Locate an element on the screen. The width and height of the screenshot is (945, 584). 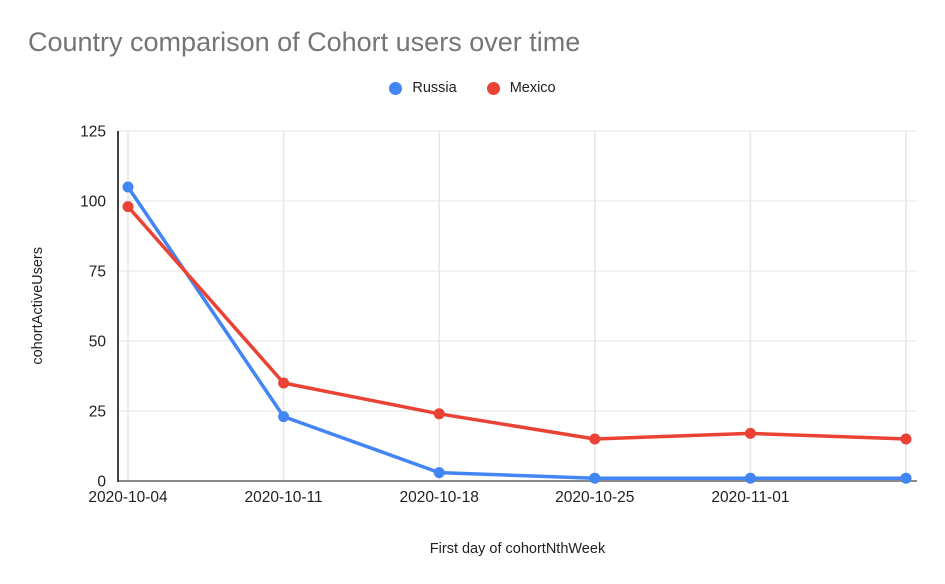
legend-item-mexico: Mexico is located at coordinates (521, 88).